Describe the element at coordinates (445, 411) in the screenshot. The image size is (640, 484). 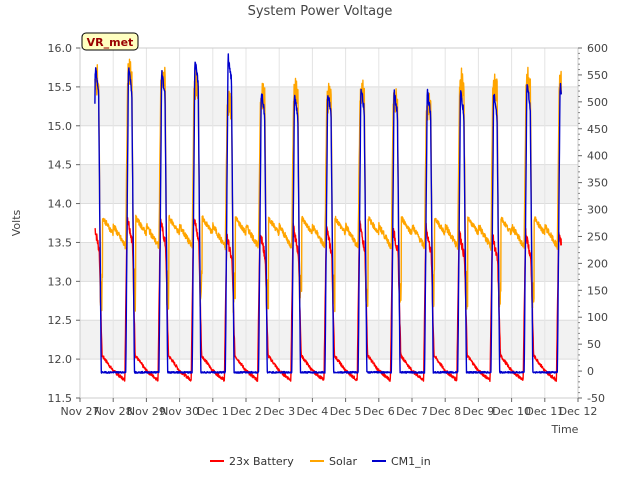
I see `x-tick-label: Dec 8` at that location.